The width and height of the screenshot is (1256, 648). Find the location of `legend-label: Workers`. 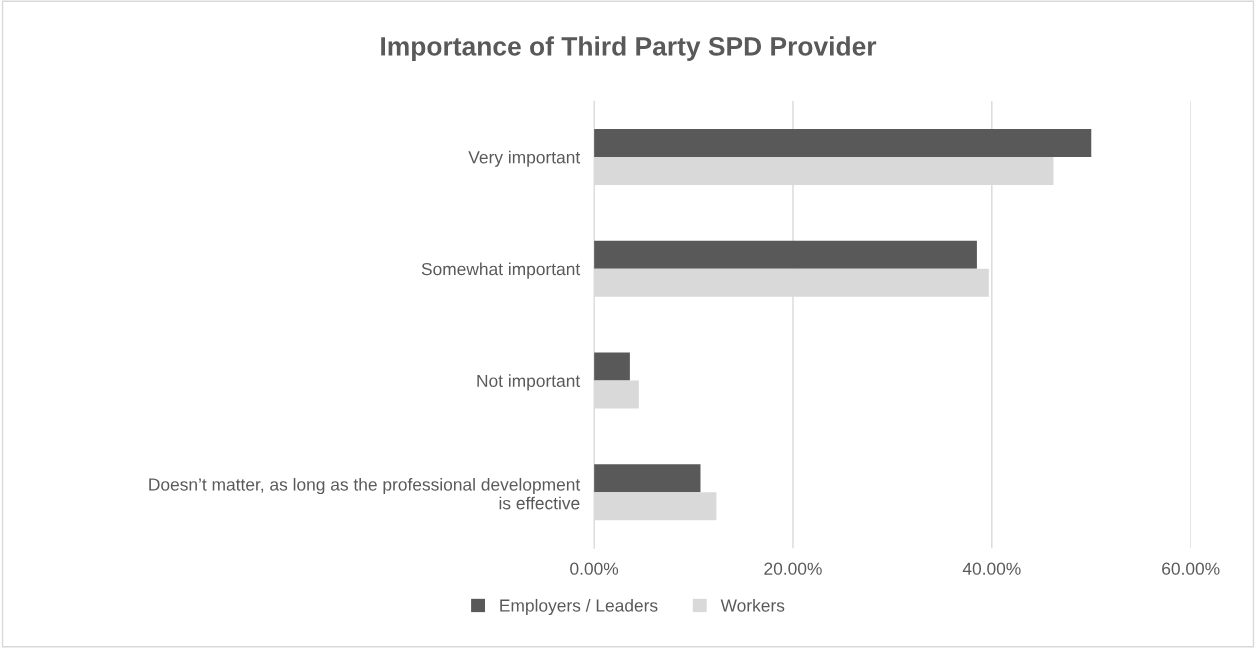

legend-label: Workers is located at coordinates (752, 605).